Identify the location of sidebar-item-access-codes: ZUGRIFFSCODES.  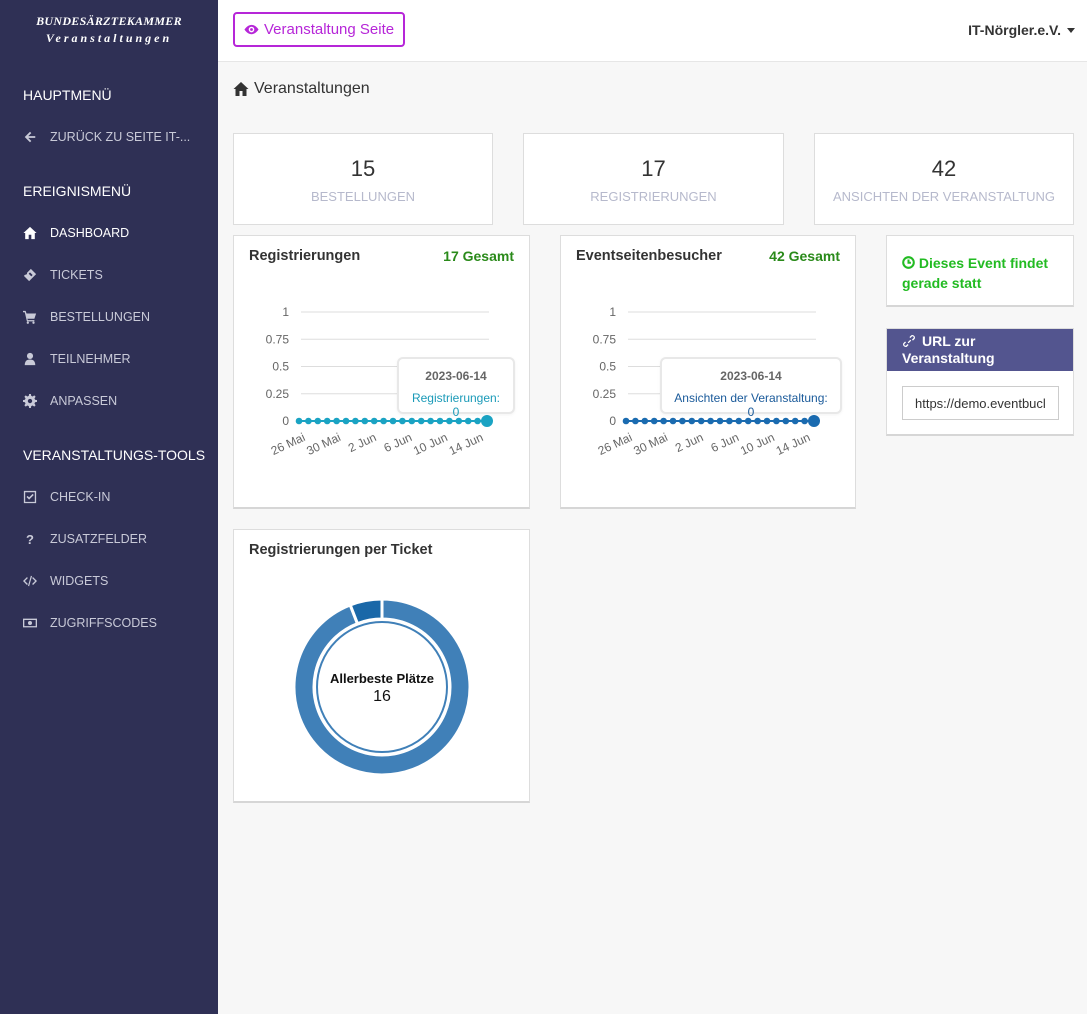
(109, 623).